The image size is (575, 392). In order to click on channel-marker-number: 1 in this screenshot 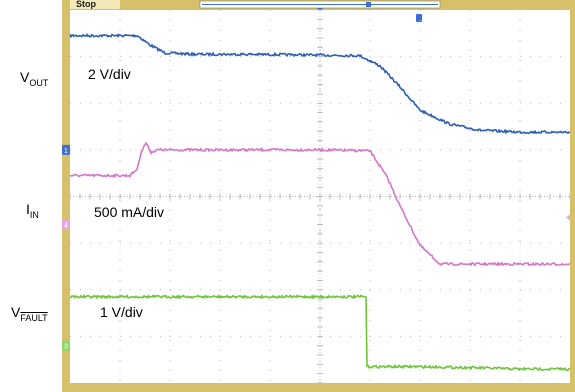, I will do `click(66, 151)`.